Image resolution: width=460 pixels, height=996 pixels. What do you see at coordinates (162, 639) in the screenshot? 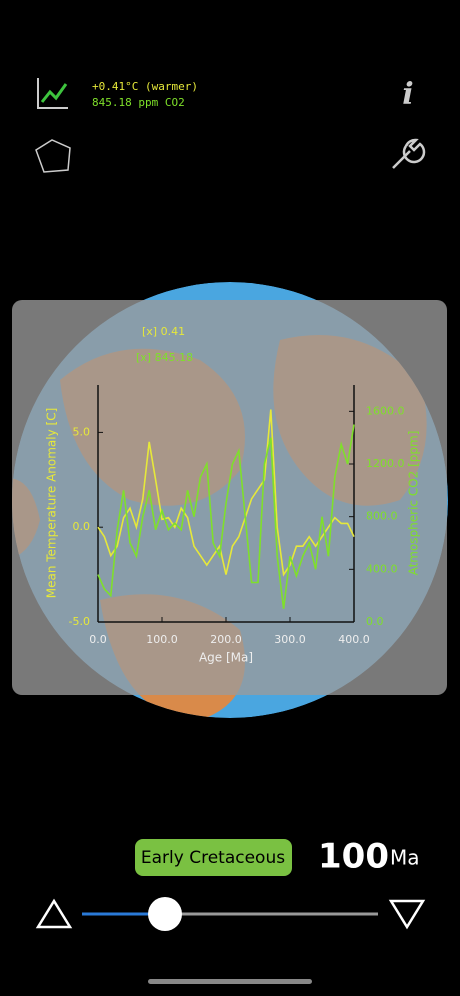
I see `x-tick-label: 100.0` at bounding box center [162, 639].